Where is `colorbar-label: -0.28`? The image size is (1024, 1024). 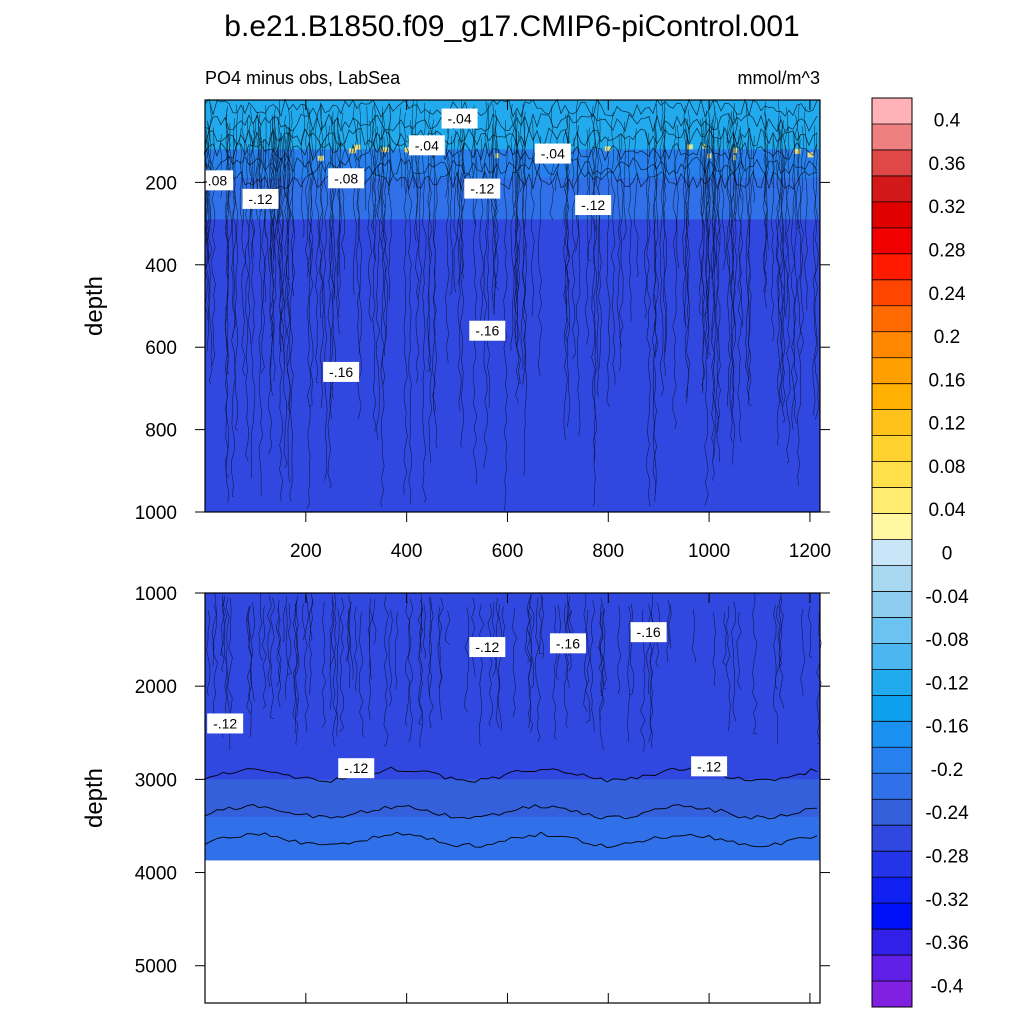 colorbar-label: -0.28 is located at coordinates (946, 857).